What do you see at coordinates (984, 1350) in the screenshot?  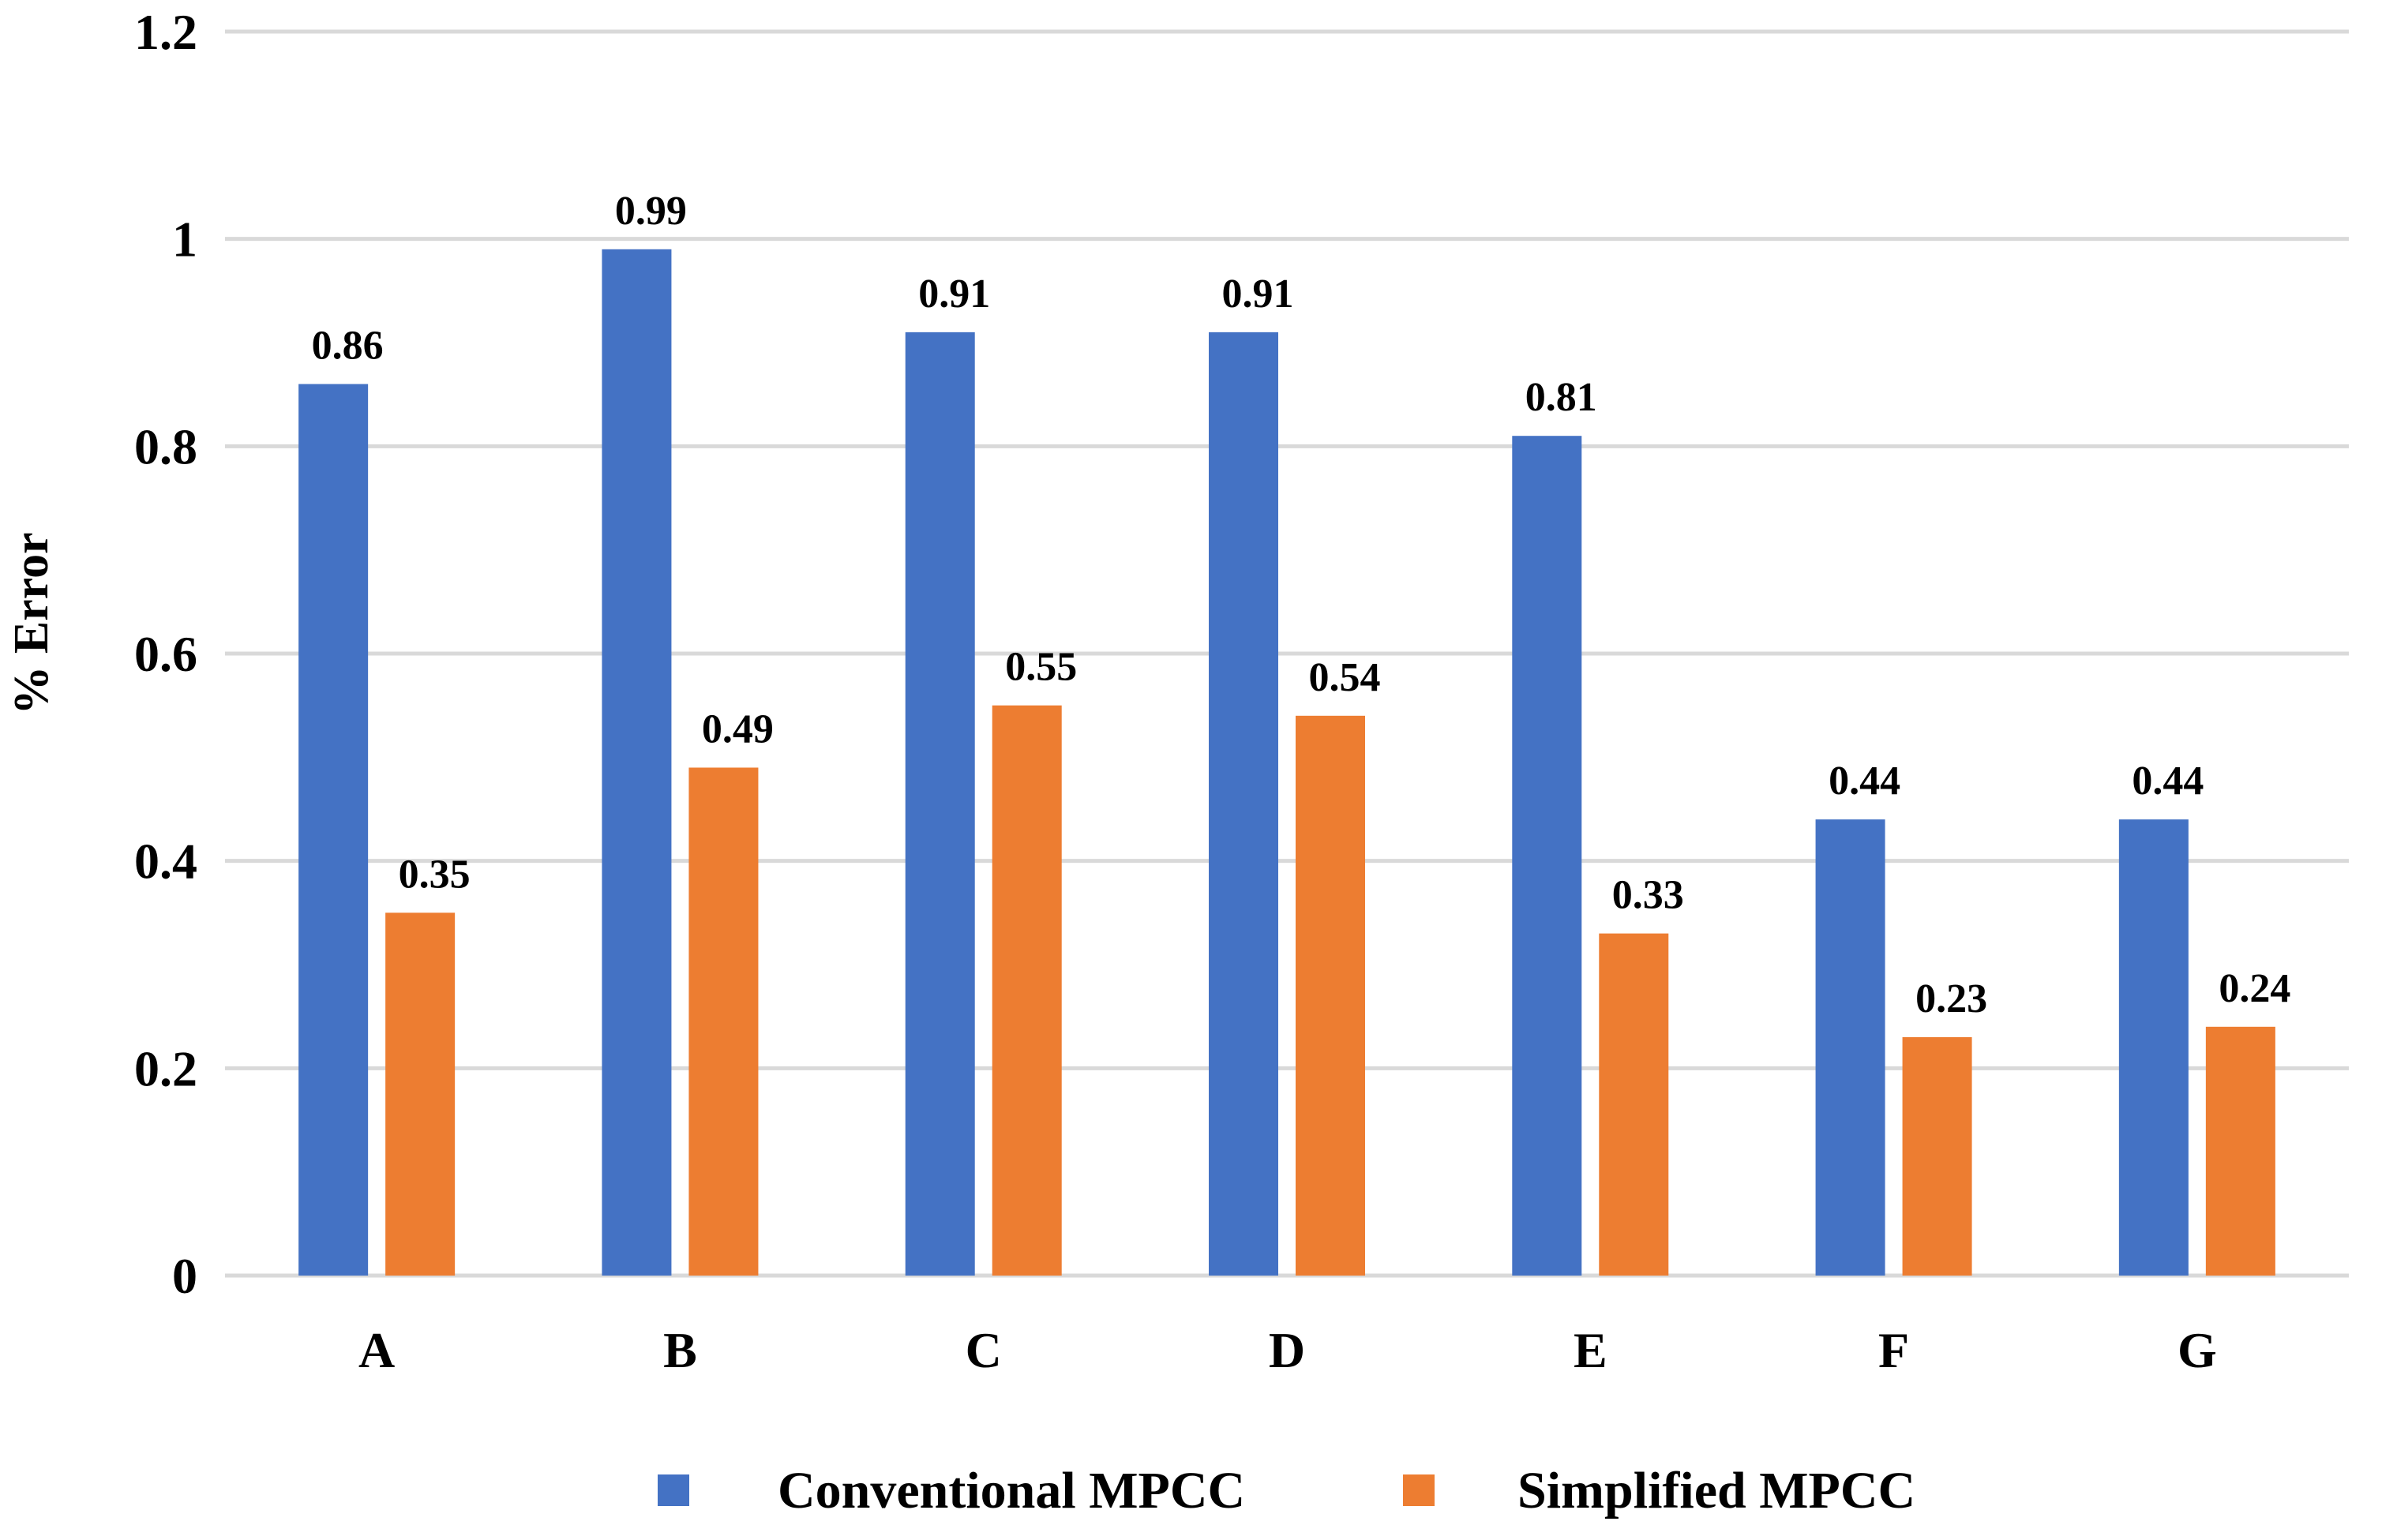 I see `x-tick-label: C` at bounding box center [984, 1350].